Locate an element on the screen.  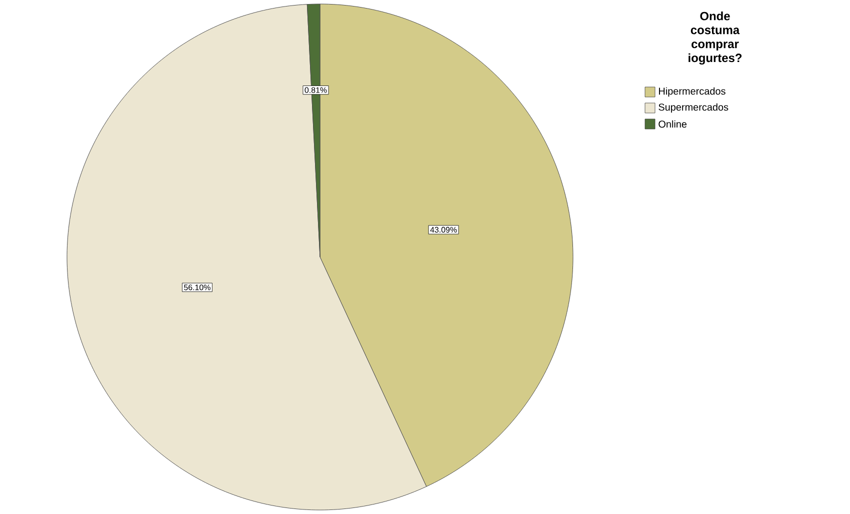
legend-label: Hipermercados is located at coordinates (692, 92).